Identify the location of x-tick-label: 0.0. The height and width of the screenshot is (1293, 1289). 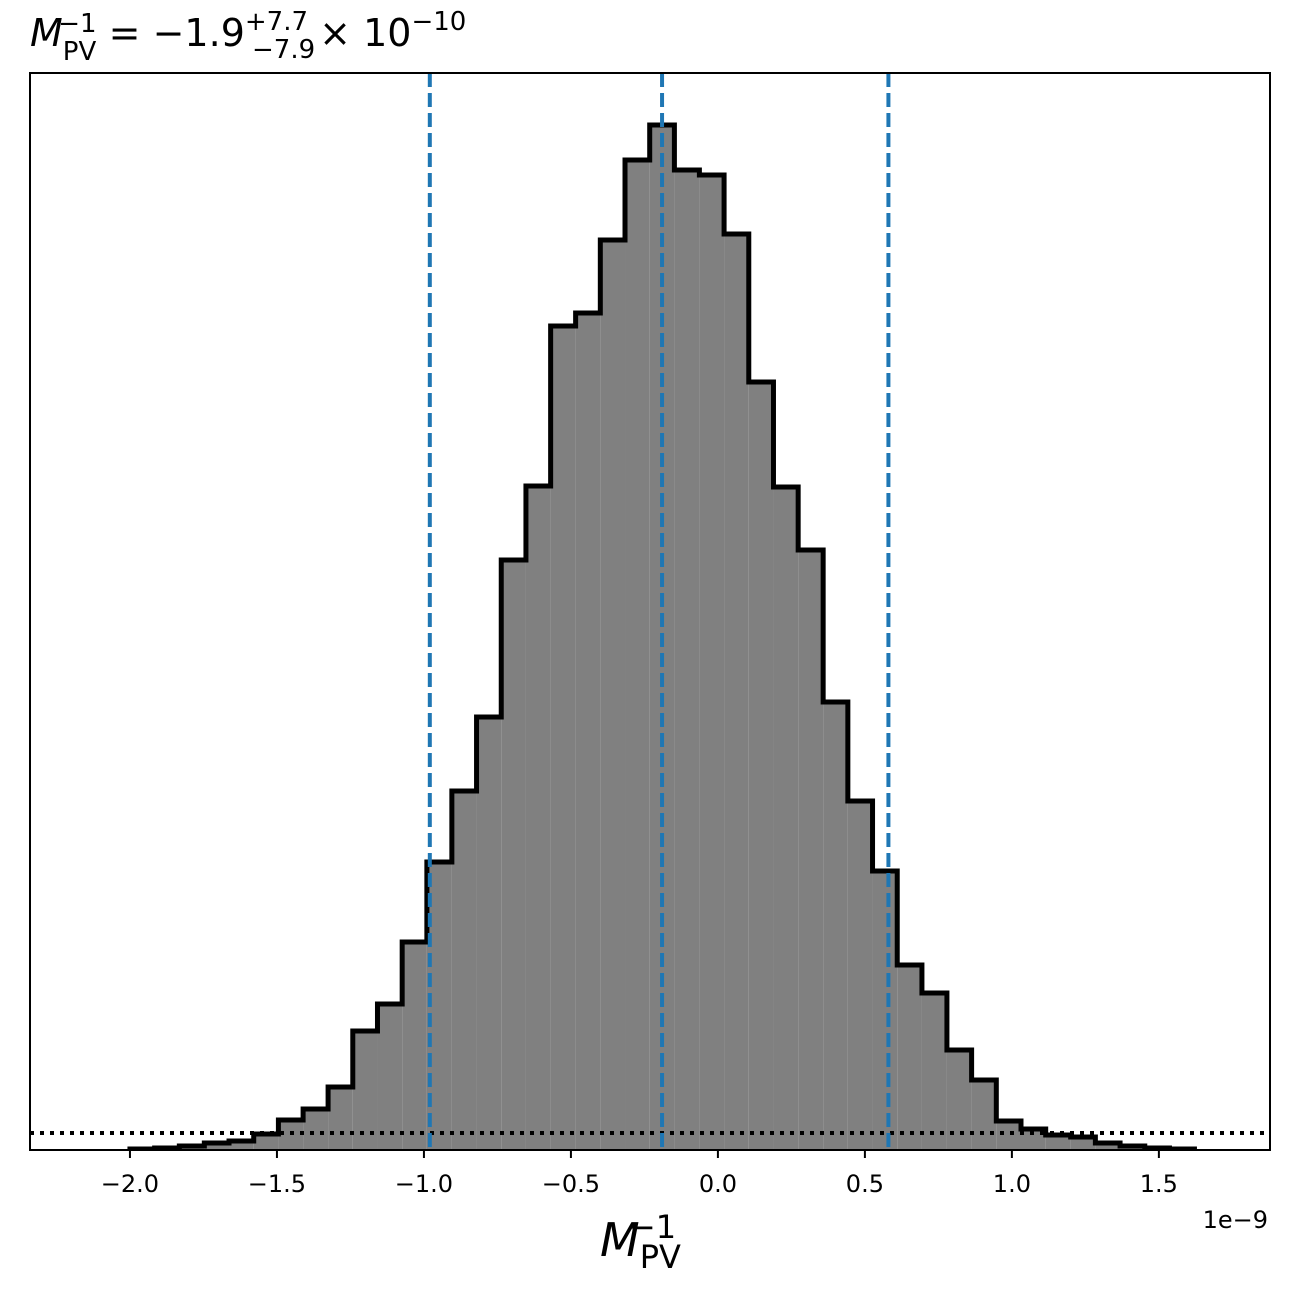
(718, 1184).